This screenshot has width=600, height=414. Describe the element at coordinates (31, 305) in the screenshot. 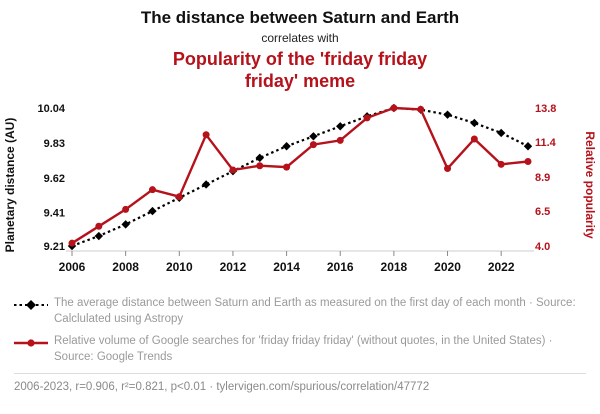

I see `saturn-series-legend-icon` at that location.